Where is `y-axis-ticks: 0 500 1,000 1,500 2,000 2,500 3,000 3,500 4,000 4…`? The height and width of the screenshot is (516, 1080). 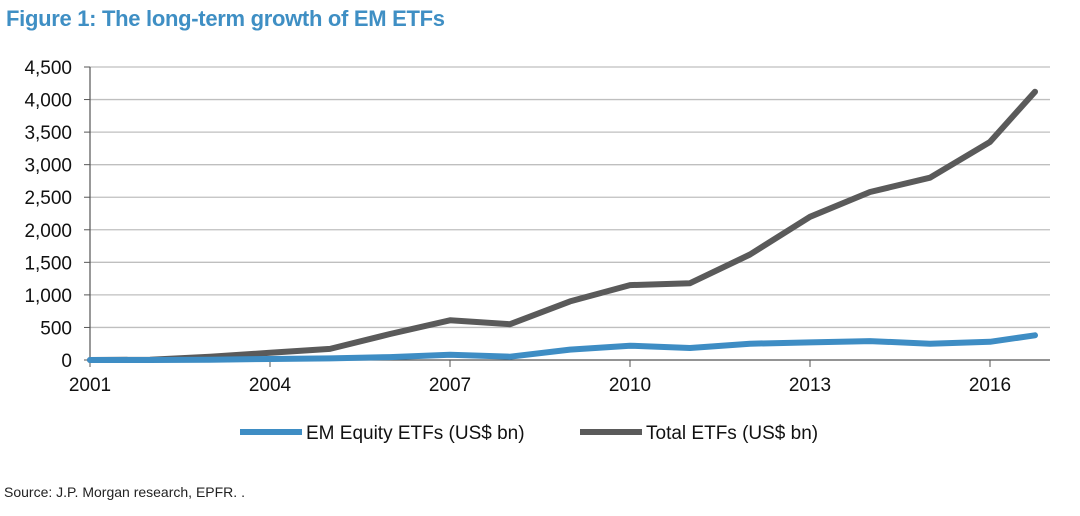 y-axis-ticks: 0 500 1,000 1,500 2,000 2,500 3,000 3,500 4,000 4… is located at coordinates (57, 215).